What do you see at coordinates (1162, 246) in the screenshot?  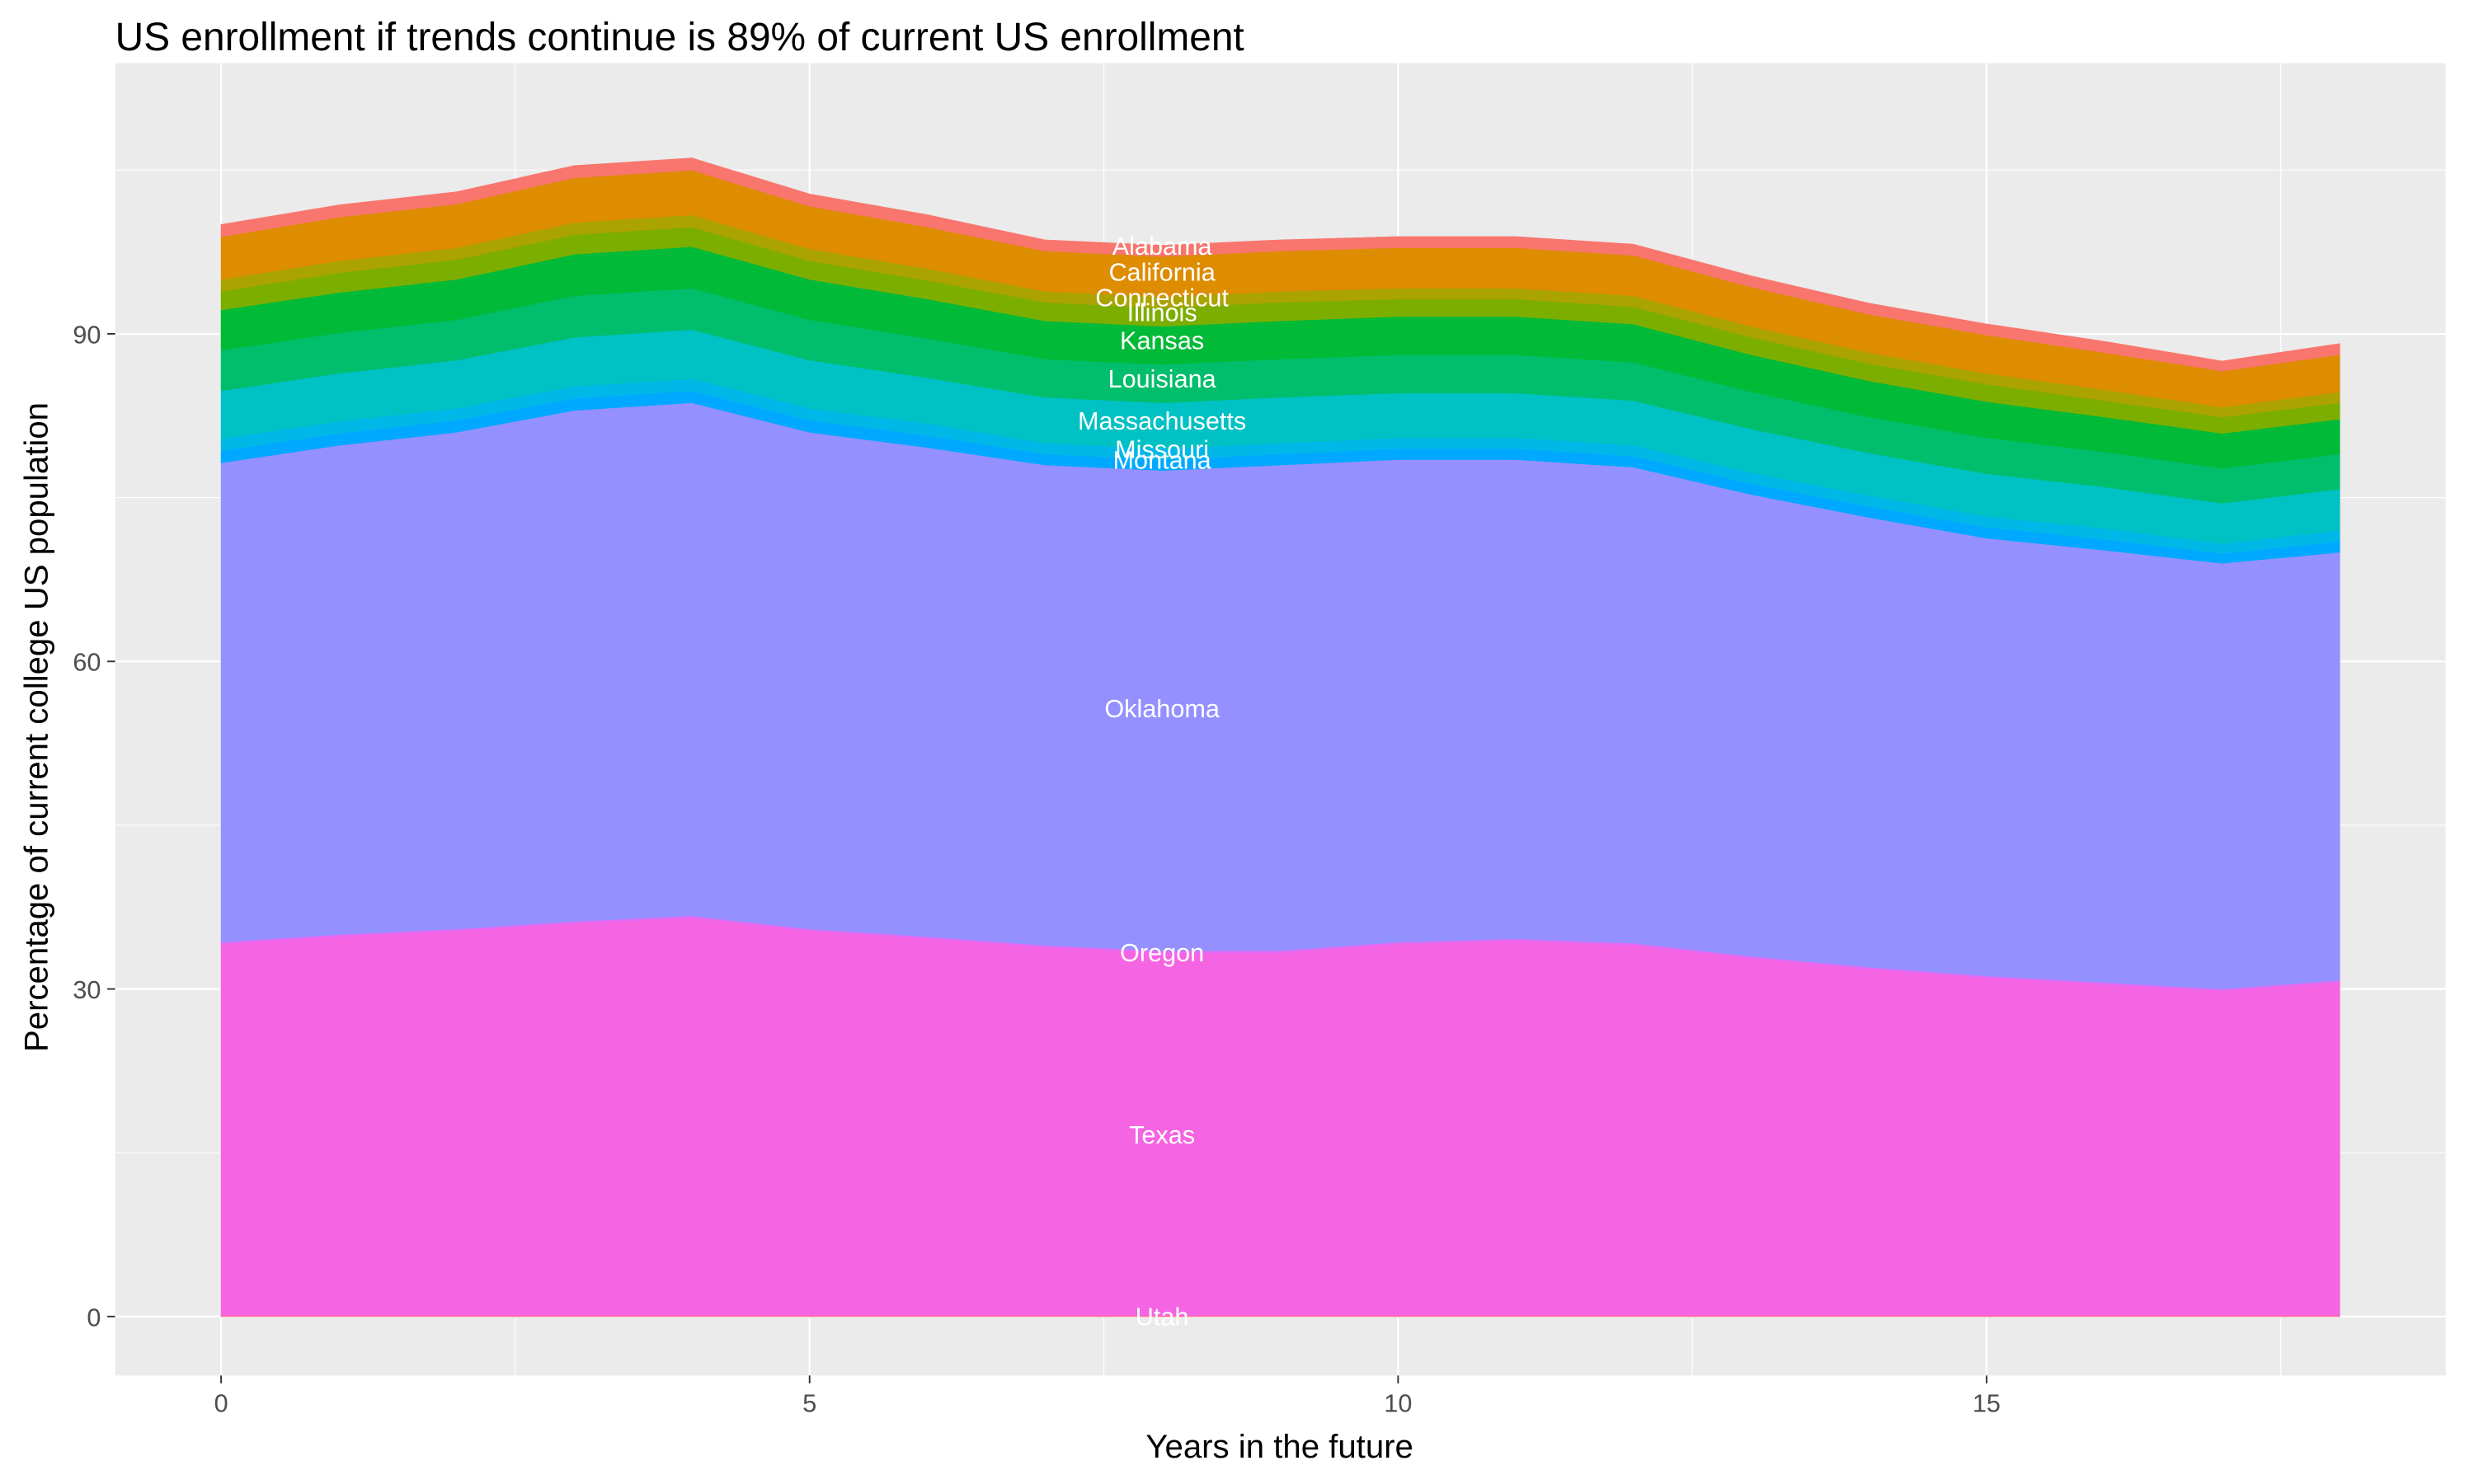 I see `series-label: Alabama` at bounding box center [1162, 246].